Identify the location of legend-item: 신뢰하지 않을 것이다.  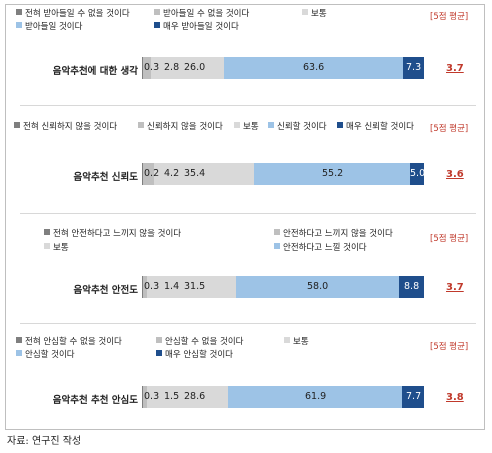
(180, 127).